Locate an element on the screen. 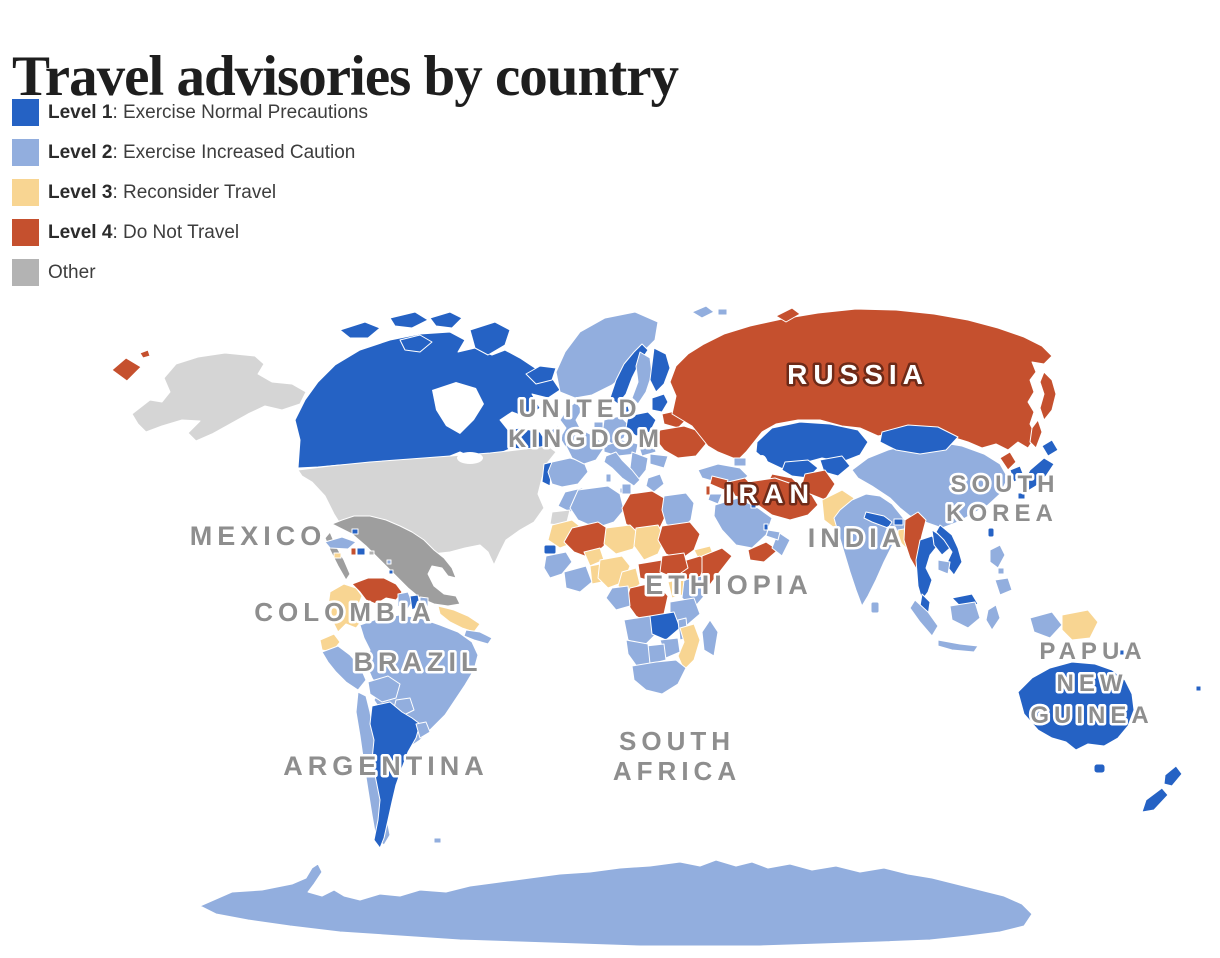 This screenshot has width=1220, height=958. country-canada-baffin is located at coordinates (490, 338).